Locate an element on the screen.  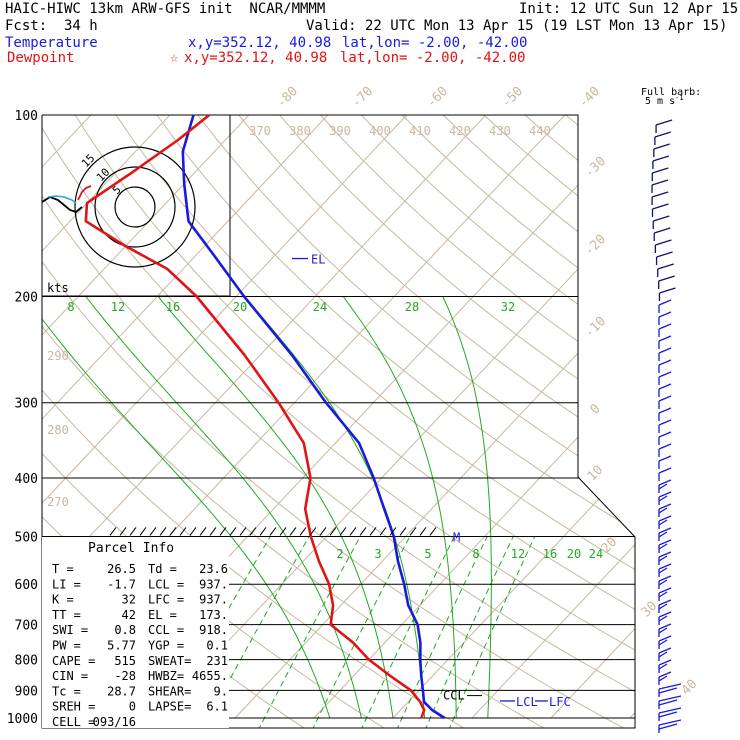
parcel-key: CAPE = is located at coordinates (73, 661).